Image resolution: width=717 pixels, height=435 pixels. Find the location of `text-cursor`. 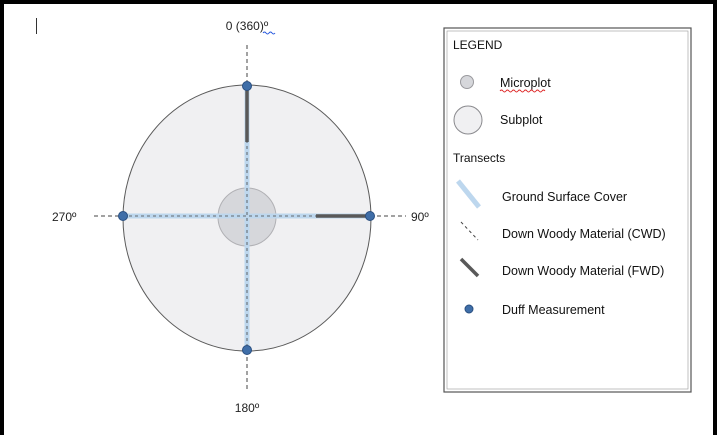

text-cursor is located at coordinates (36, 26).